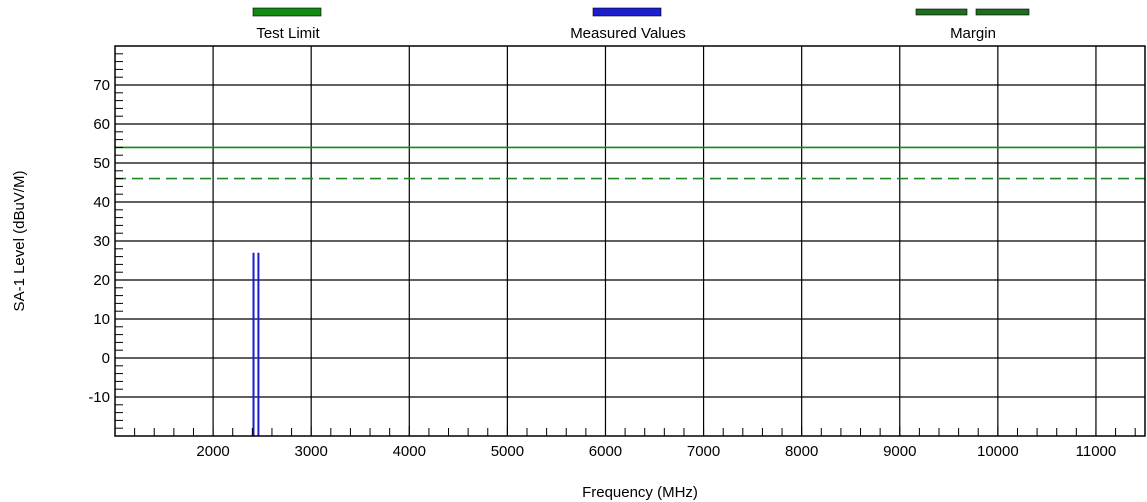 The height and width of the screenshot is (502, 1147). What do you see at coordinates (998, 451) in the screenshot?
I see `x-tick-label: 10000` at bounding box center [998, 451].